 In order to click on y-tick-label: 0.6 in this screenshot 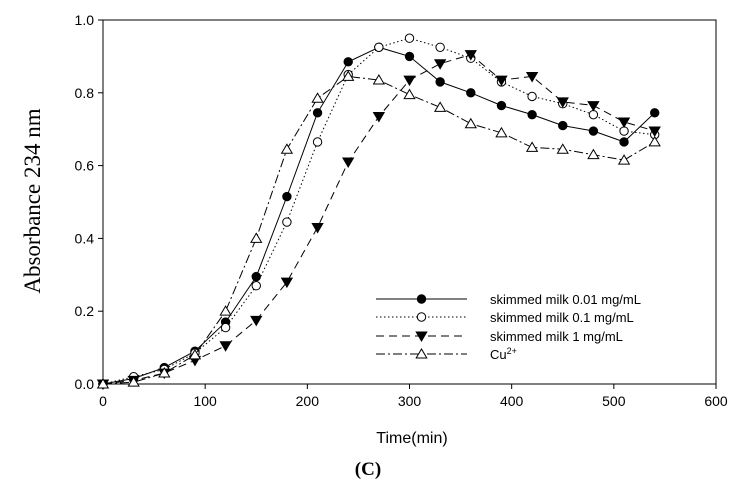, I will do `click(85, 166)`.